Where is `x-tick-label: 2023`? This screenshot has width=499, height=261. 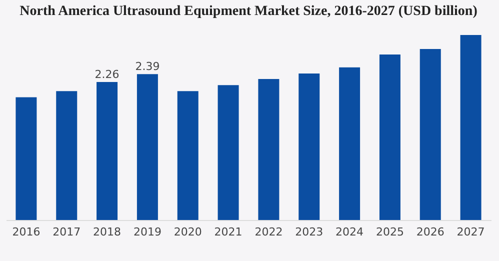 x-tick-label: 2023 is located at coordinates (309, 232).